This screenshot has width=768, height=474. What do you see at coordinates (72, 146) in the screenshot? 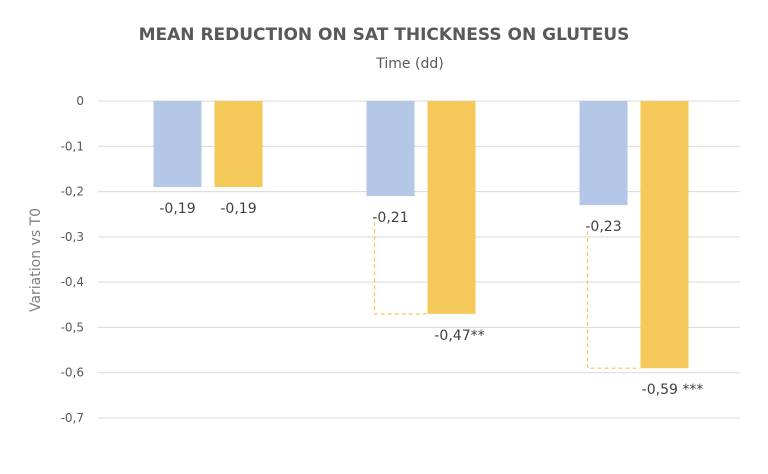
I see `y-tick-label: -0,1` at bounding box center [72, 146].